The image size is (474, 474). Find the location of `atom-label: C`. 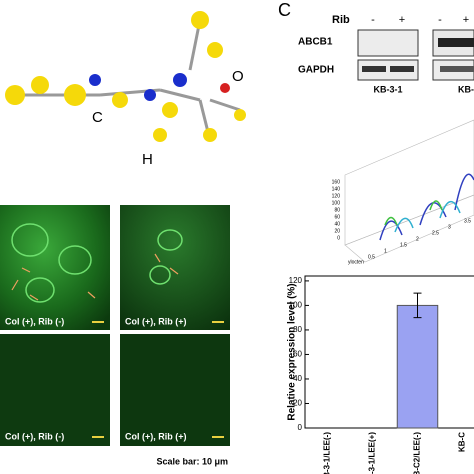

atom-label: C is located at coordinates (97, 117).